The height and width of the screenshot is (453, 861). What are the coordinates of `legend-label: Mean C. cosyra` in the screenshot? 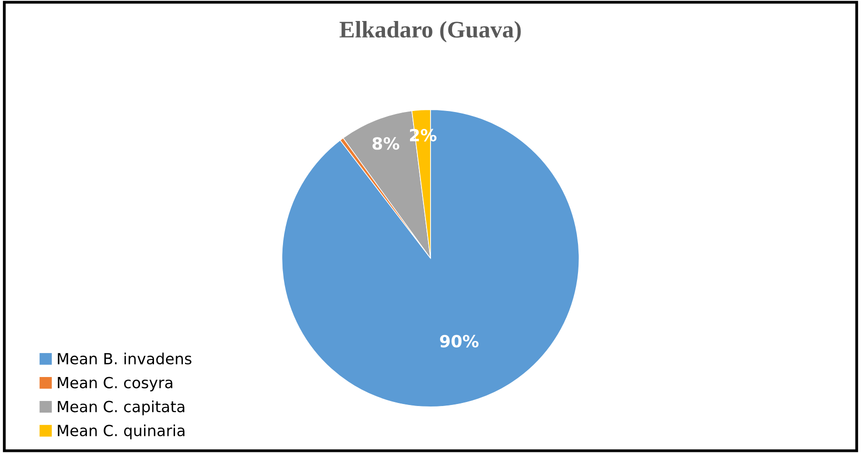 It's located at (115, 384).